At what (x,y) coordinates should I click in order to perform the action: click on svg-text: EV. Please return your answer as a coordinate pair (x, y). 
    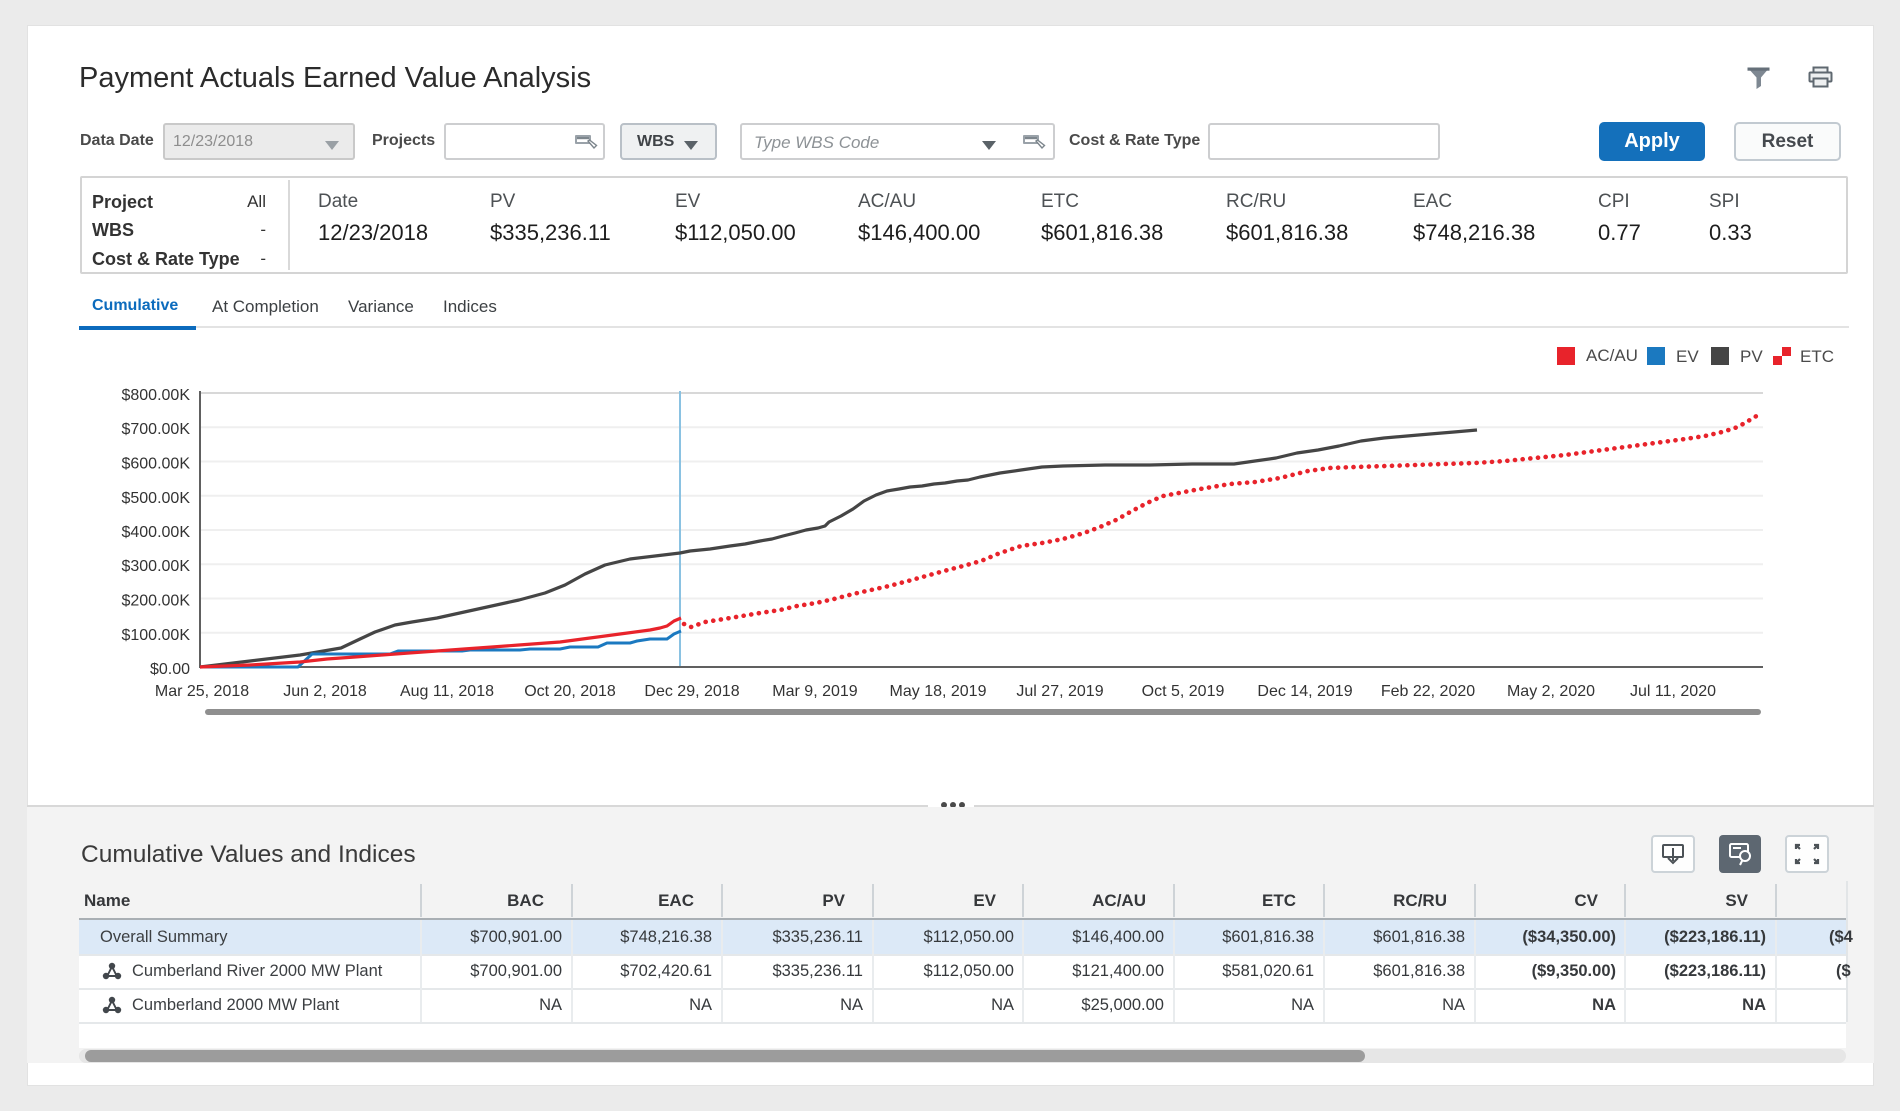
    Looking at the image, I should click on (1687, 356).